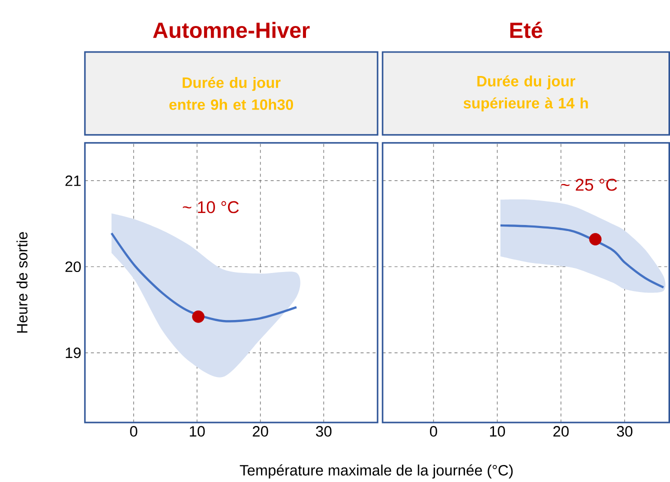 The width and height of the screenshot is (670, 482). I want to click on y-axis-title: Heure de sortie, so click(22, 282).